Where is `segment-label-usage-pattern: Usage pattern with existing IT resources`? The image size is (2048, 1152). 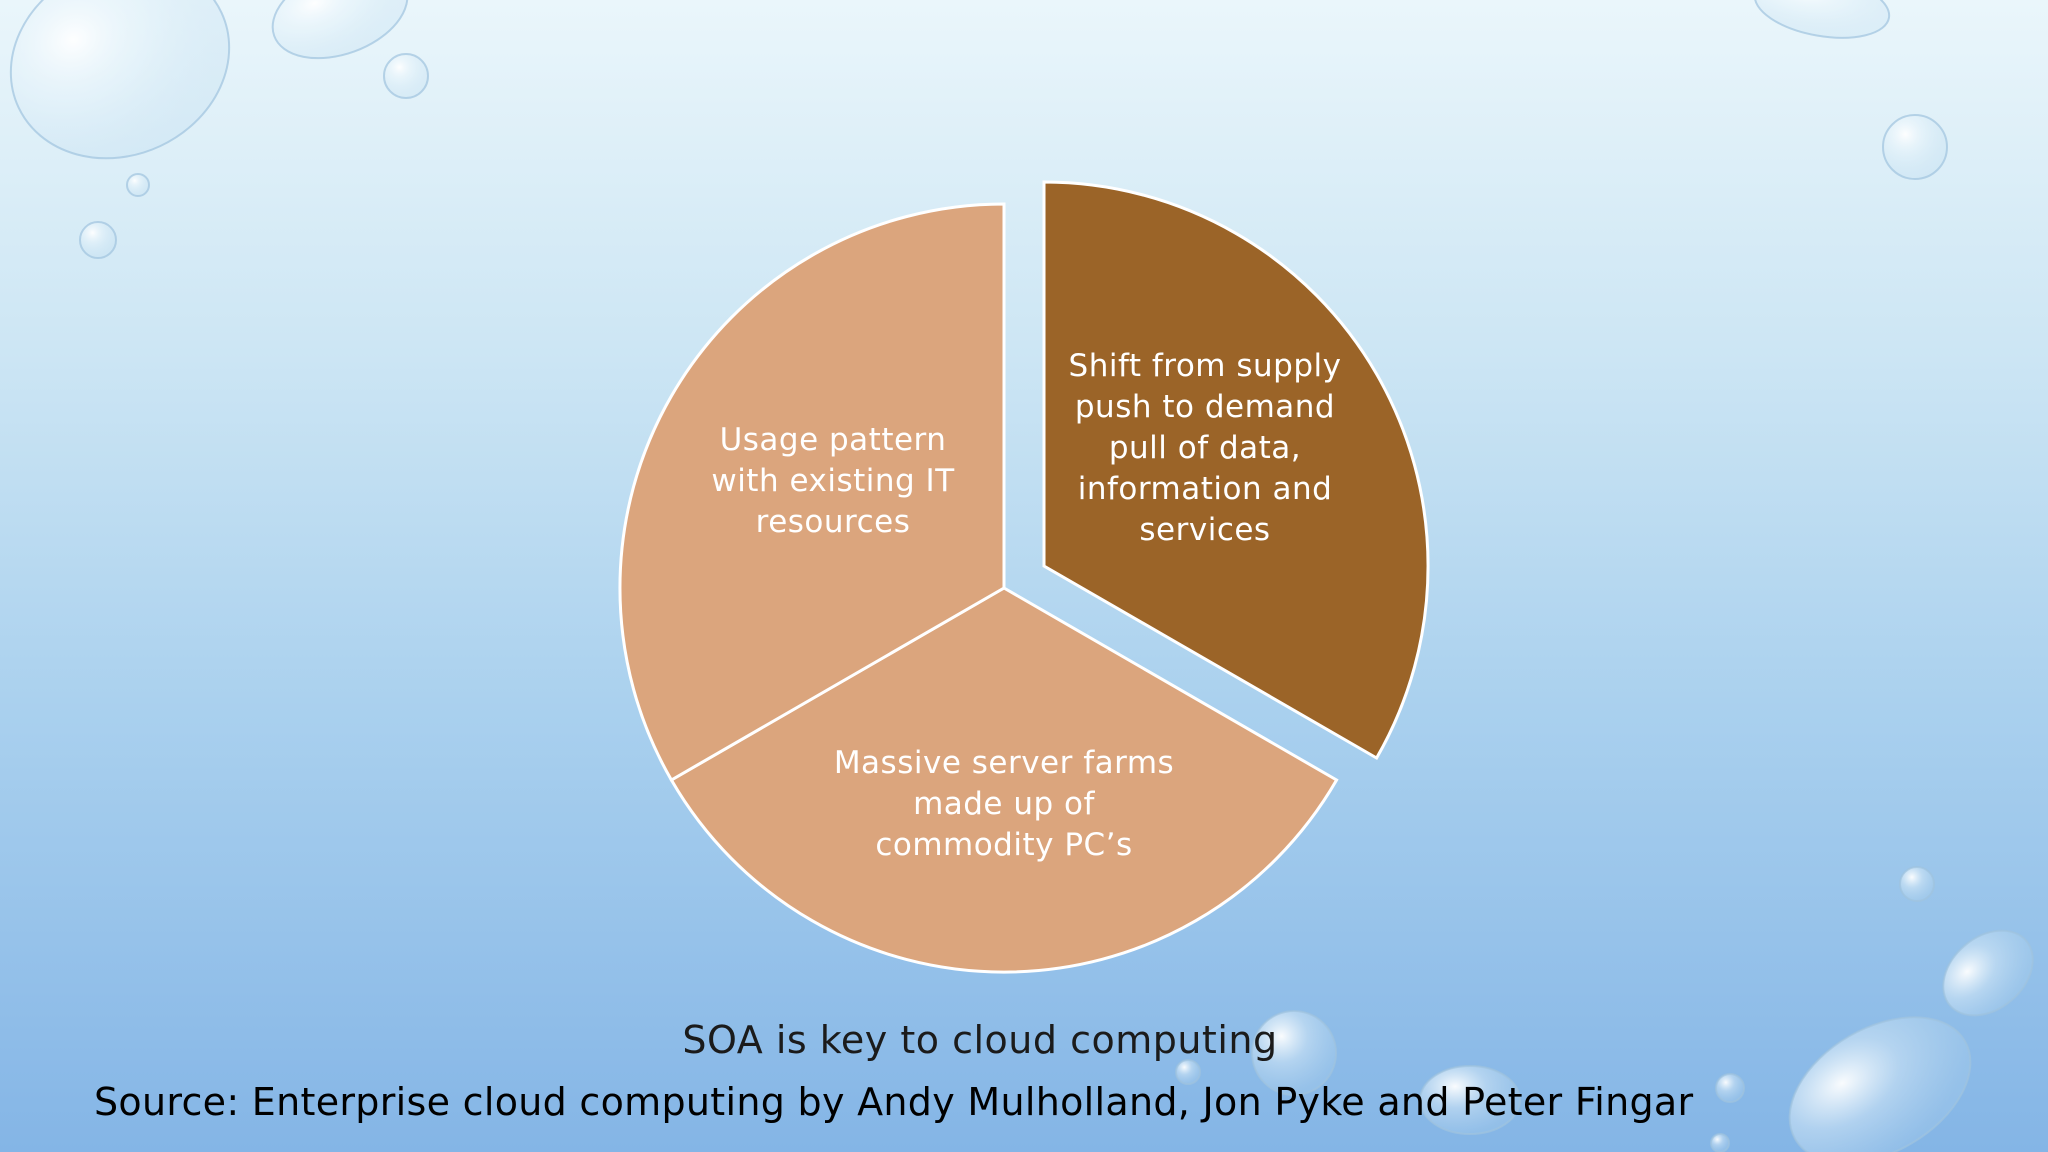
segment-label-usage-pattern: Usage pattern with existing IT resources is located at coordinates (833, 481).